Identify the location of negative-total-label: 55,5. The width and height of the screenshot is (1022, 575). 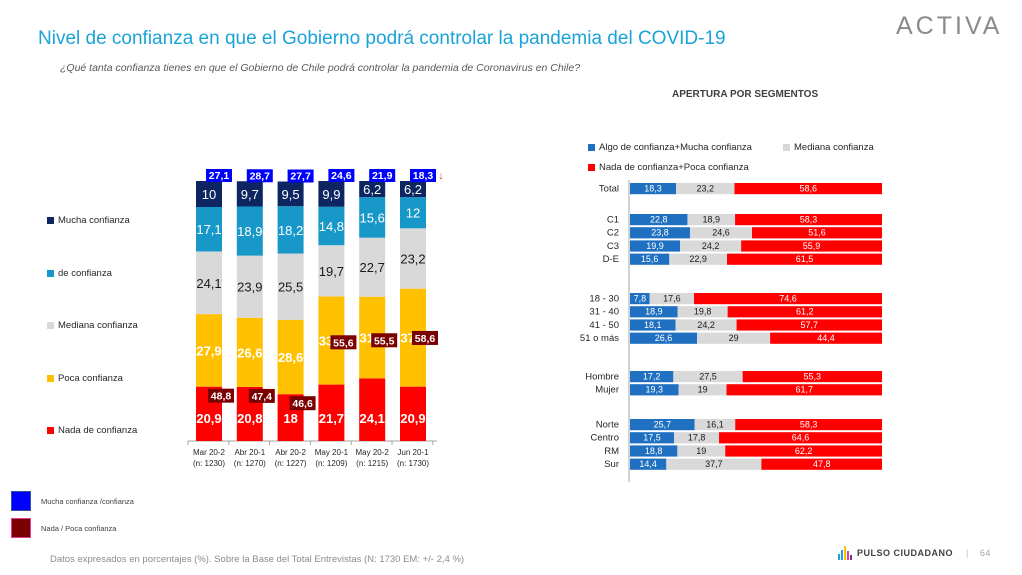
(384, 340).